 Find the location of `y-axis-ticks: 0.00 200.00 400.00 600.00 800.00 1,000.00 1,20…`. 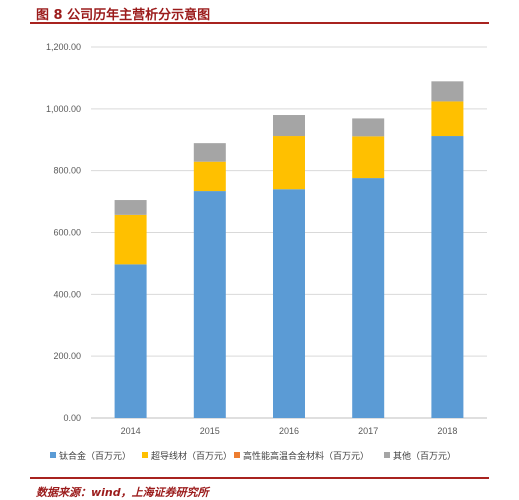

y-axis-ticks: 0.00 200.00 400.00 600.00 800.00 1,000.00 1,20… is located at coordinates (63, 232).